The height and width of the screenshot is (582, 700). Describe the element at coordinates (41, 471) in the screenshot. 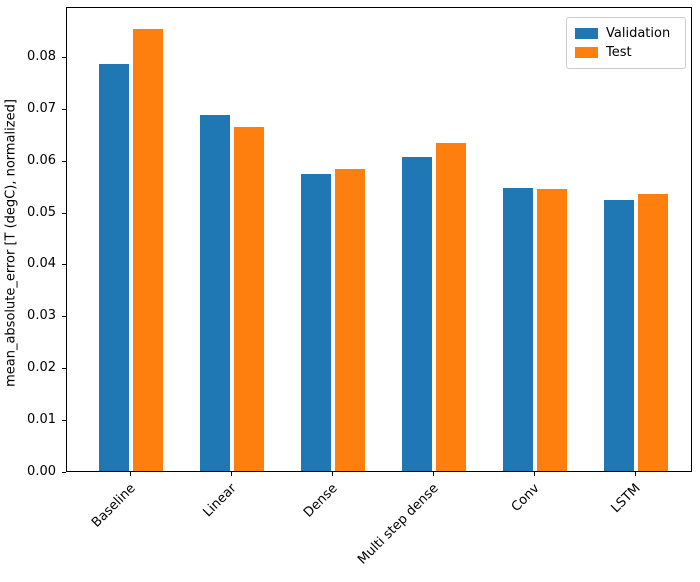

I see `y-tick-label: 0.00` at that location.